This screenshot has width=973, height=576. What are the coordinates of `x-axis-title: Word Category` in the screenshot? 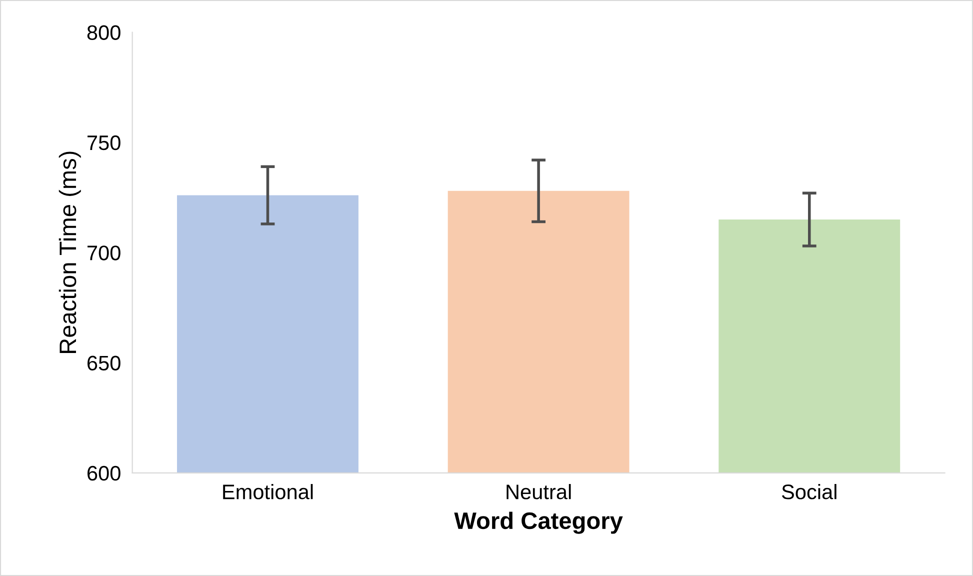 It's located at (538, 523).